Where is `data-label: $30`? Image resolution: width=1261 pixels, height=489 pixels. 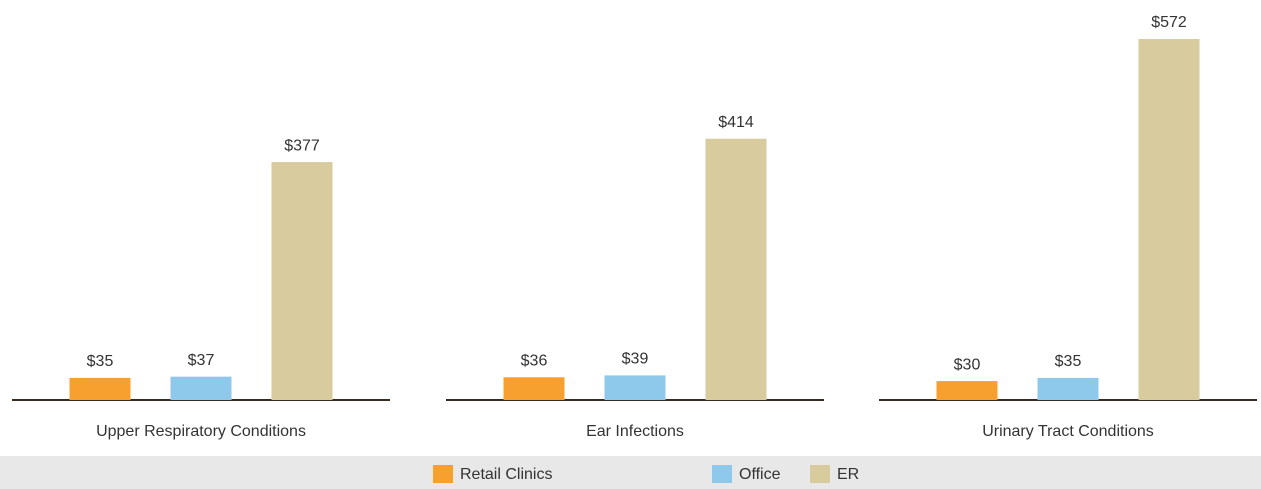
data-label: $30 is located at coordinates (967, 364).